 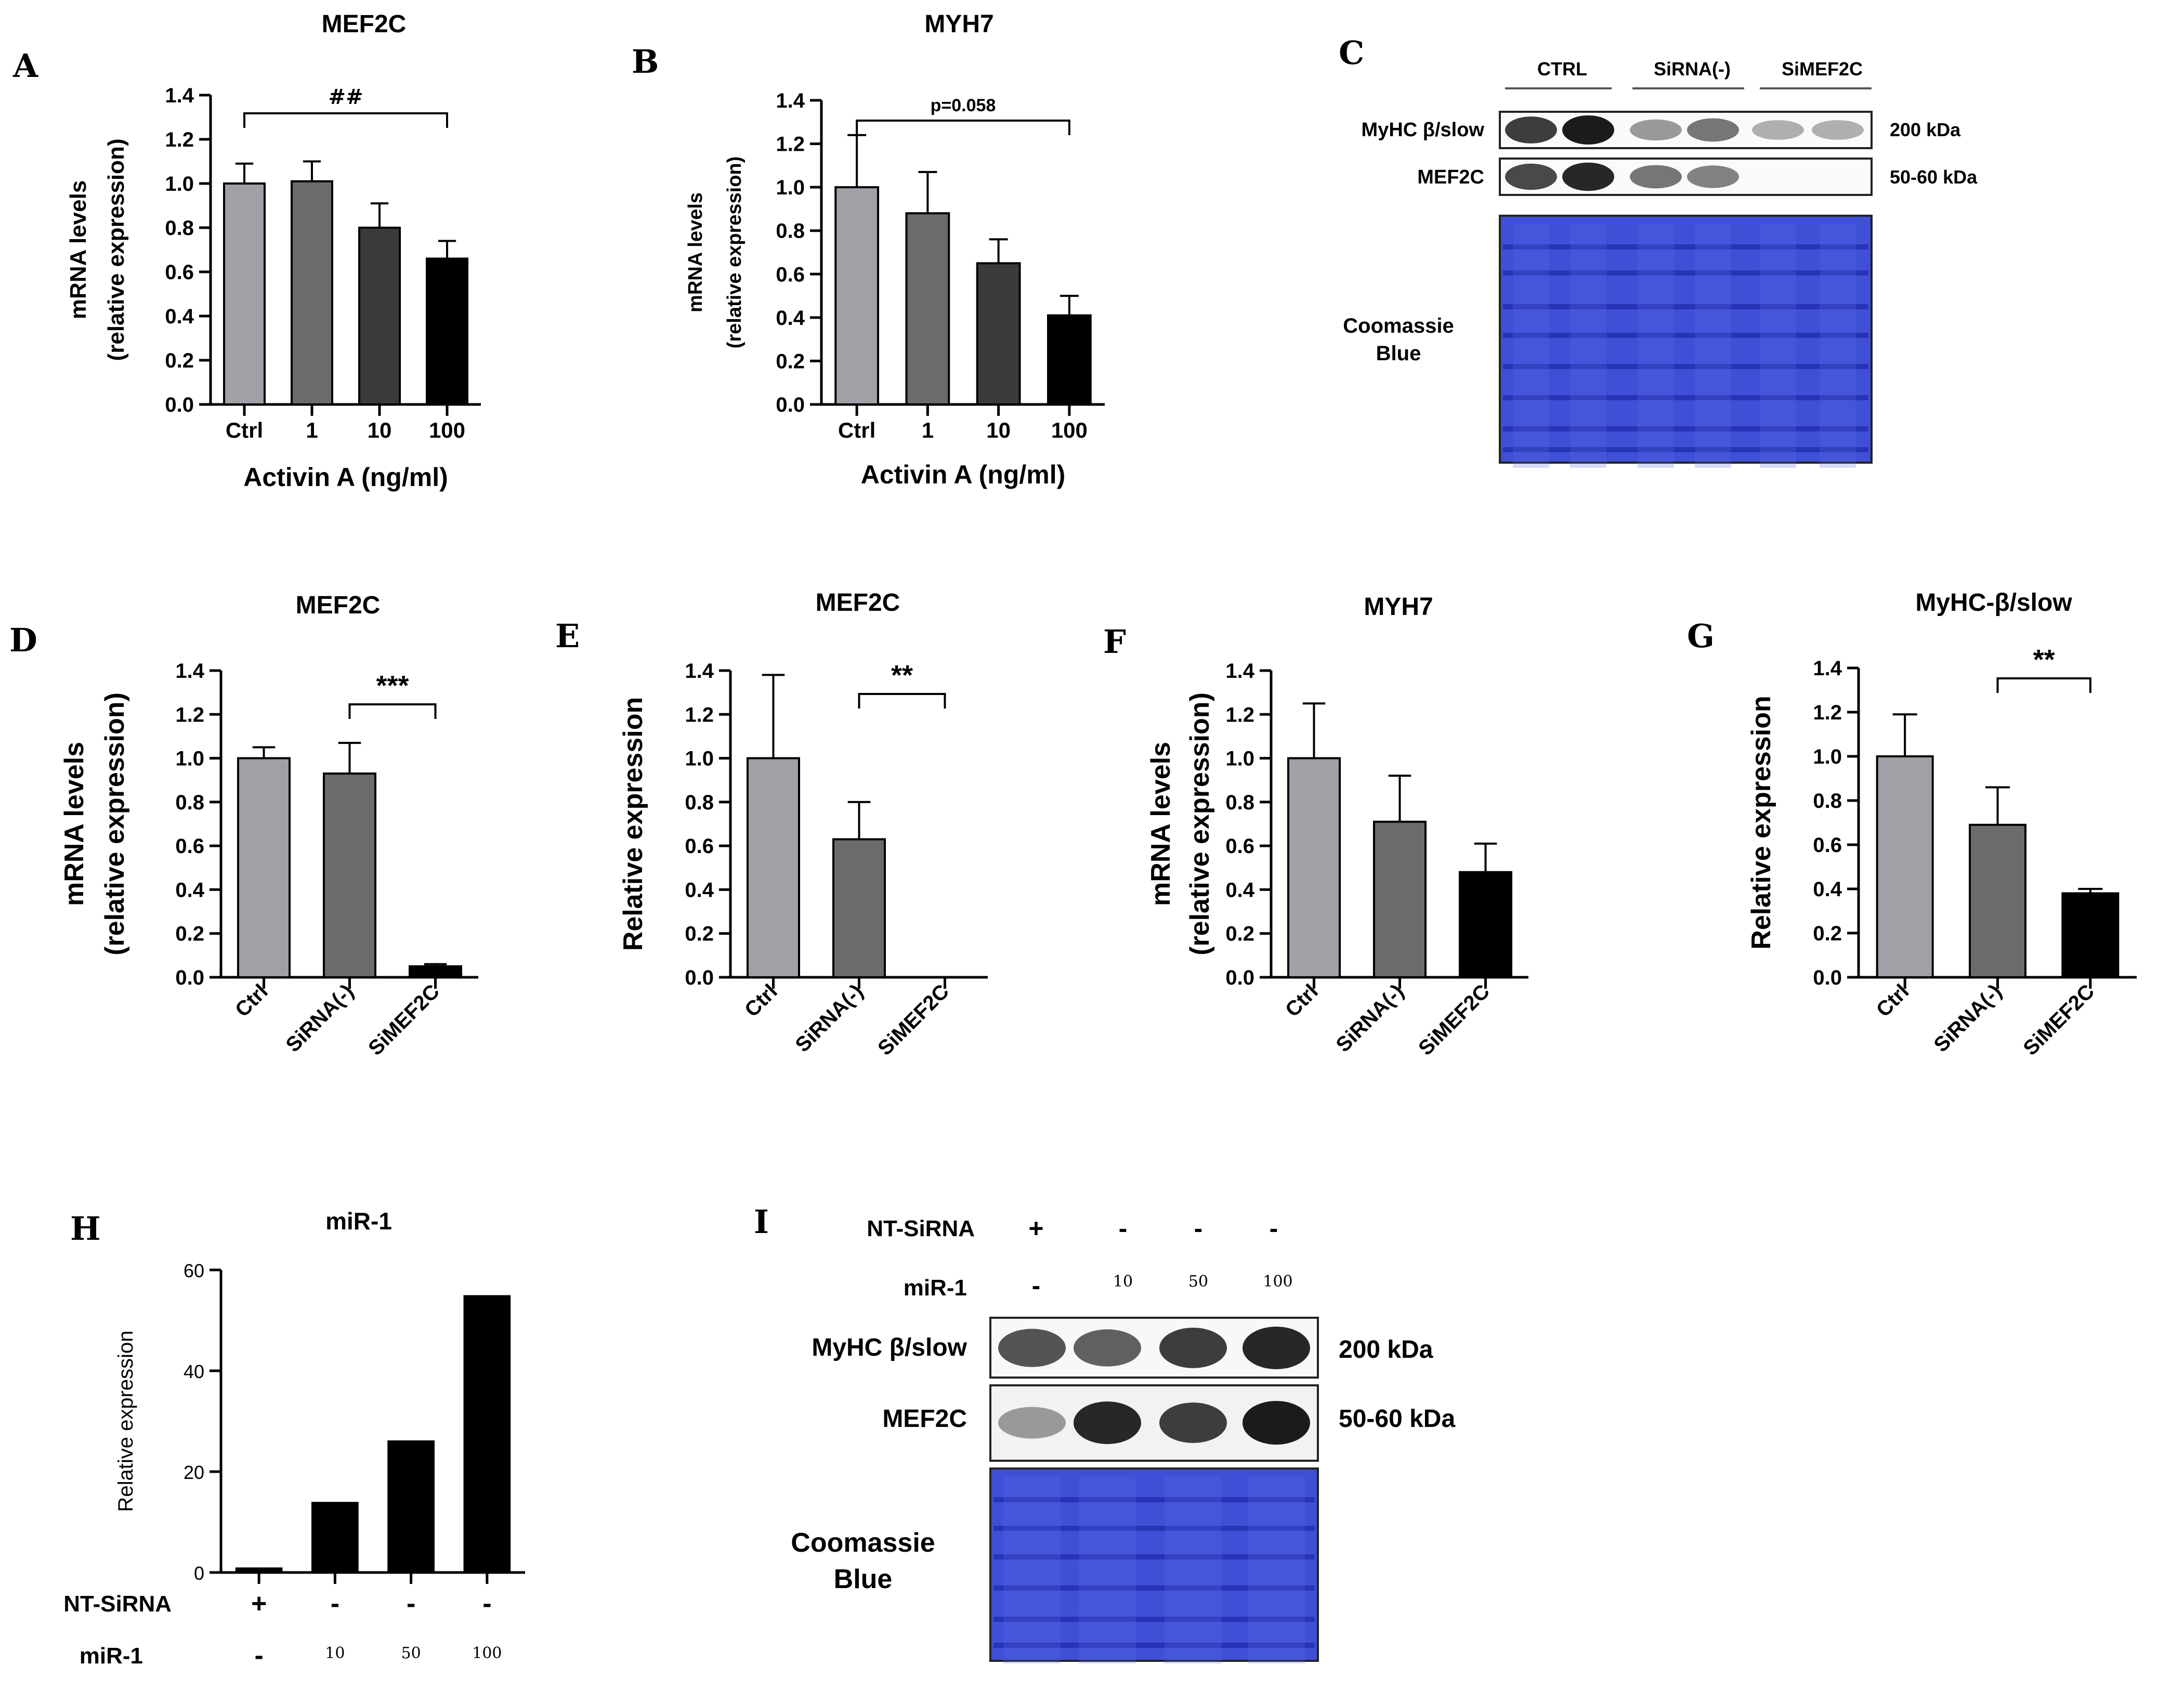 What do you see at coordinates (194, 1271) in the screenshot?
I see `chart-h-ytick-label: 60` at bounding box center [194, 1271].